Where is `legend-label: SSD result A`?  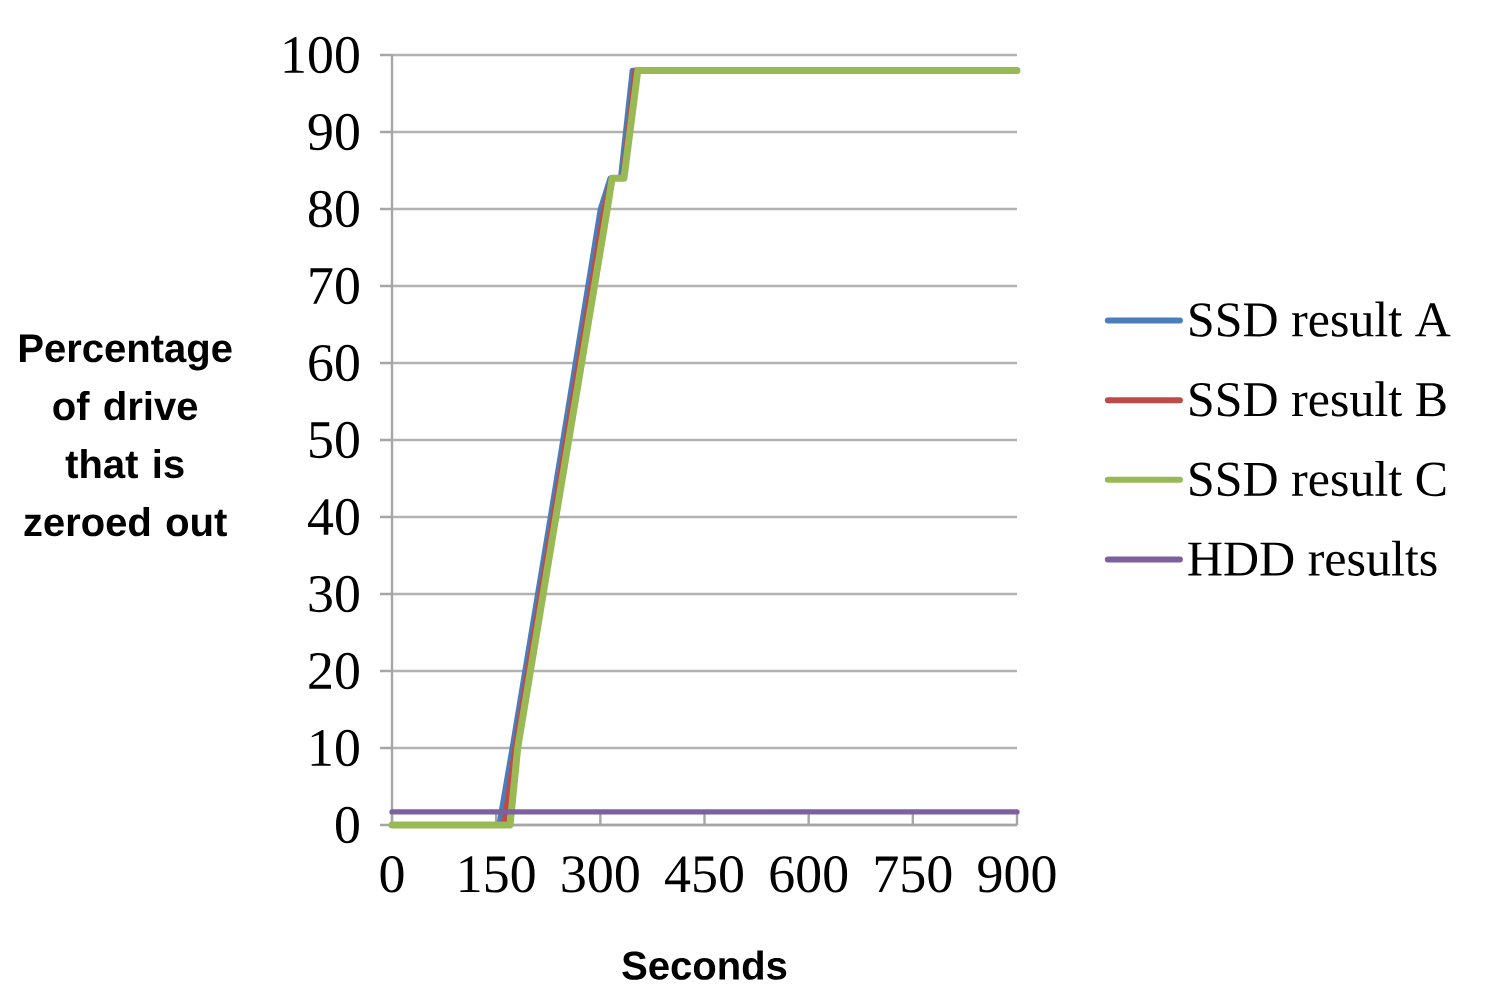 legend-label: SSD result A is located at coordinates (1320, 319).